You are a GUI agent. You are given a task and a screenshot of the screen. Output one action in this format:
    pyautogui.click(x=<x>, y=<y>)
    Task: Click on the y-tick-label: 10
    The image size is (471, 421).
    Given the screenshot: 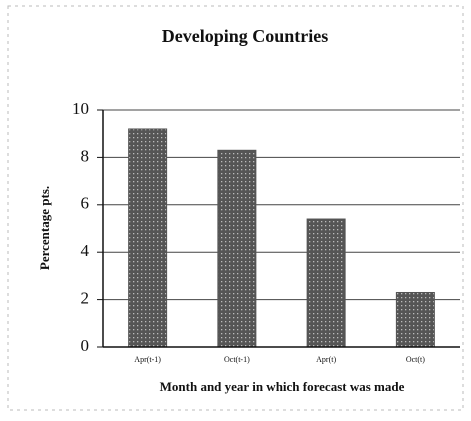 What is the action you would take?
    pyautogui.click(x=80, y=108)
    